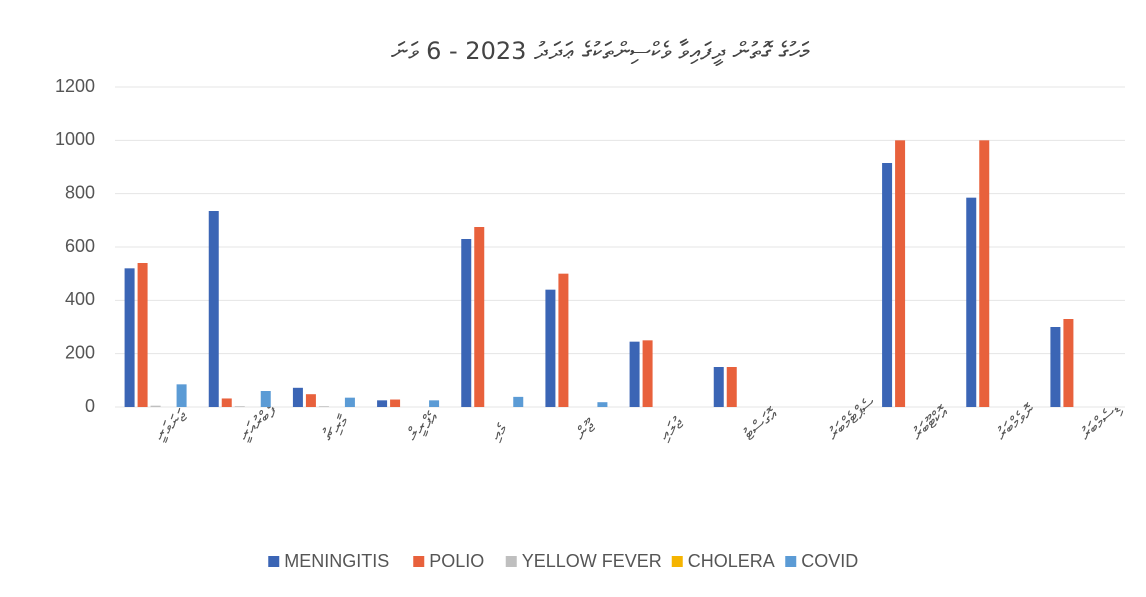  Describe the element at coordinates (80, 299) in the screenshot. I see `y-tick-label: 400` at that location.